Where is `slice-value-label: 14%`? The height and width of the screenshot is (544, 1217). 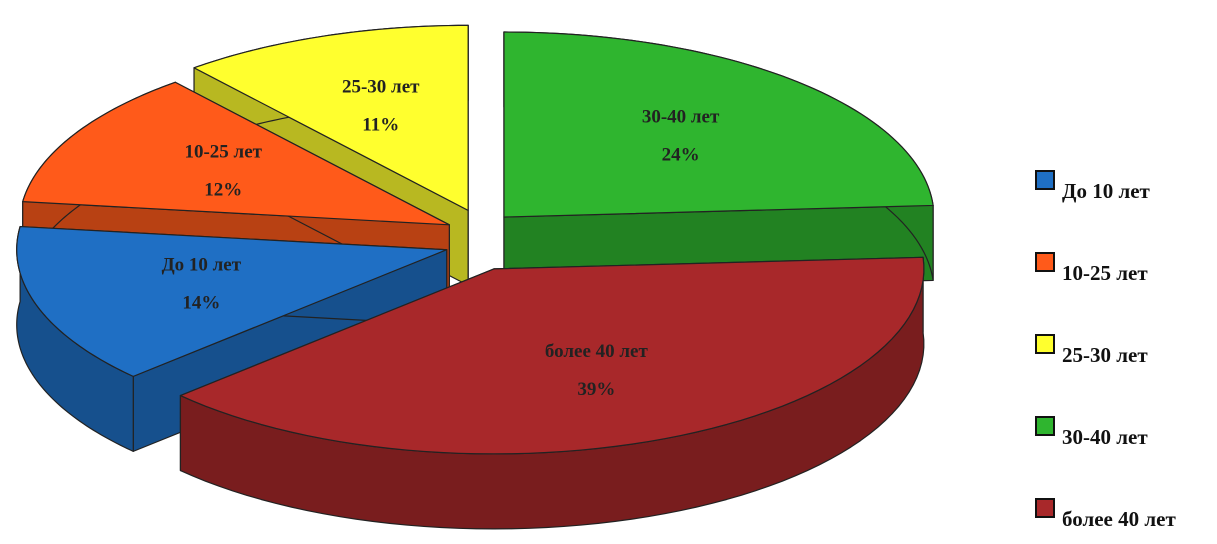
slice-value-label: 14% is located at coordinates (201, 302).